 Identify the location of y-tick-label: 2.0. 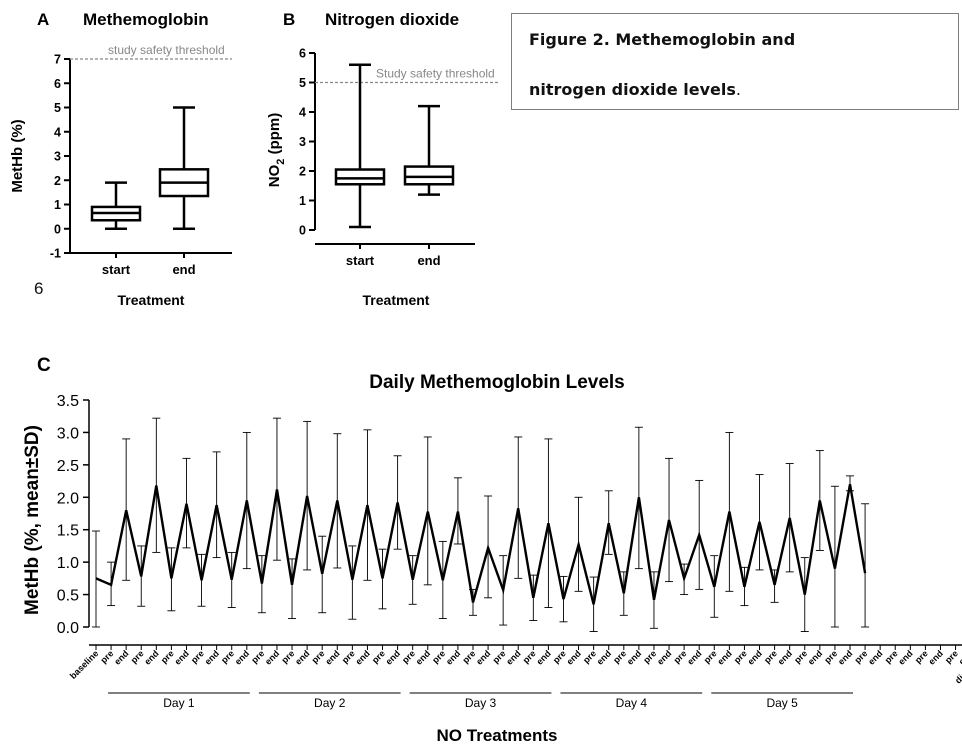
(68, 498).